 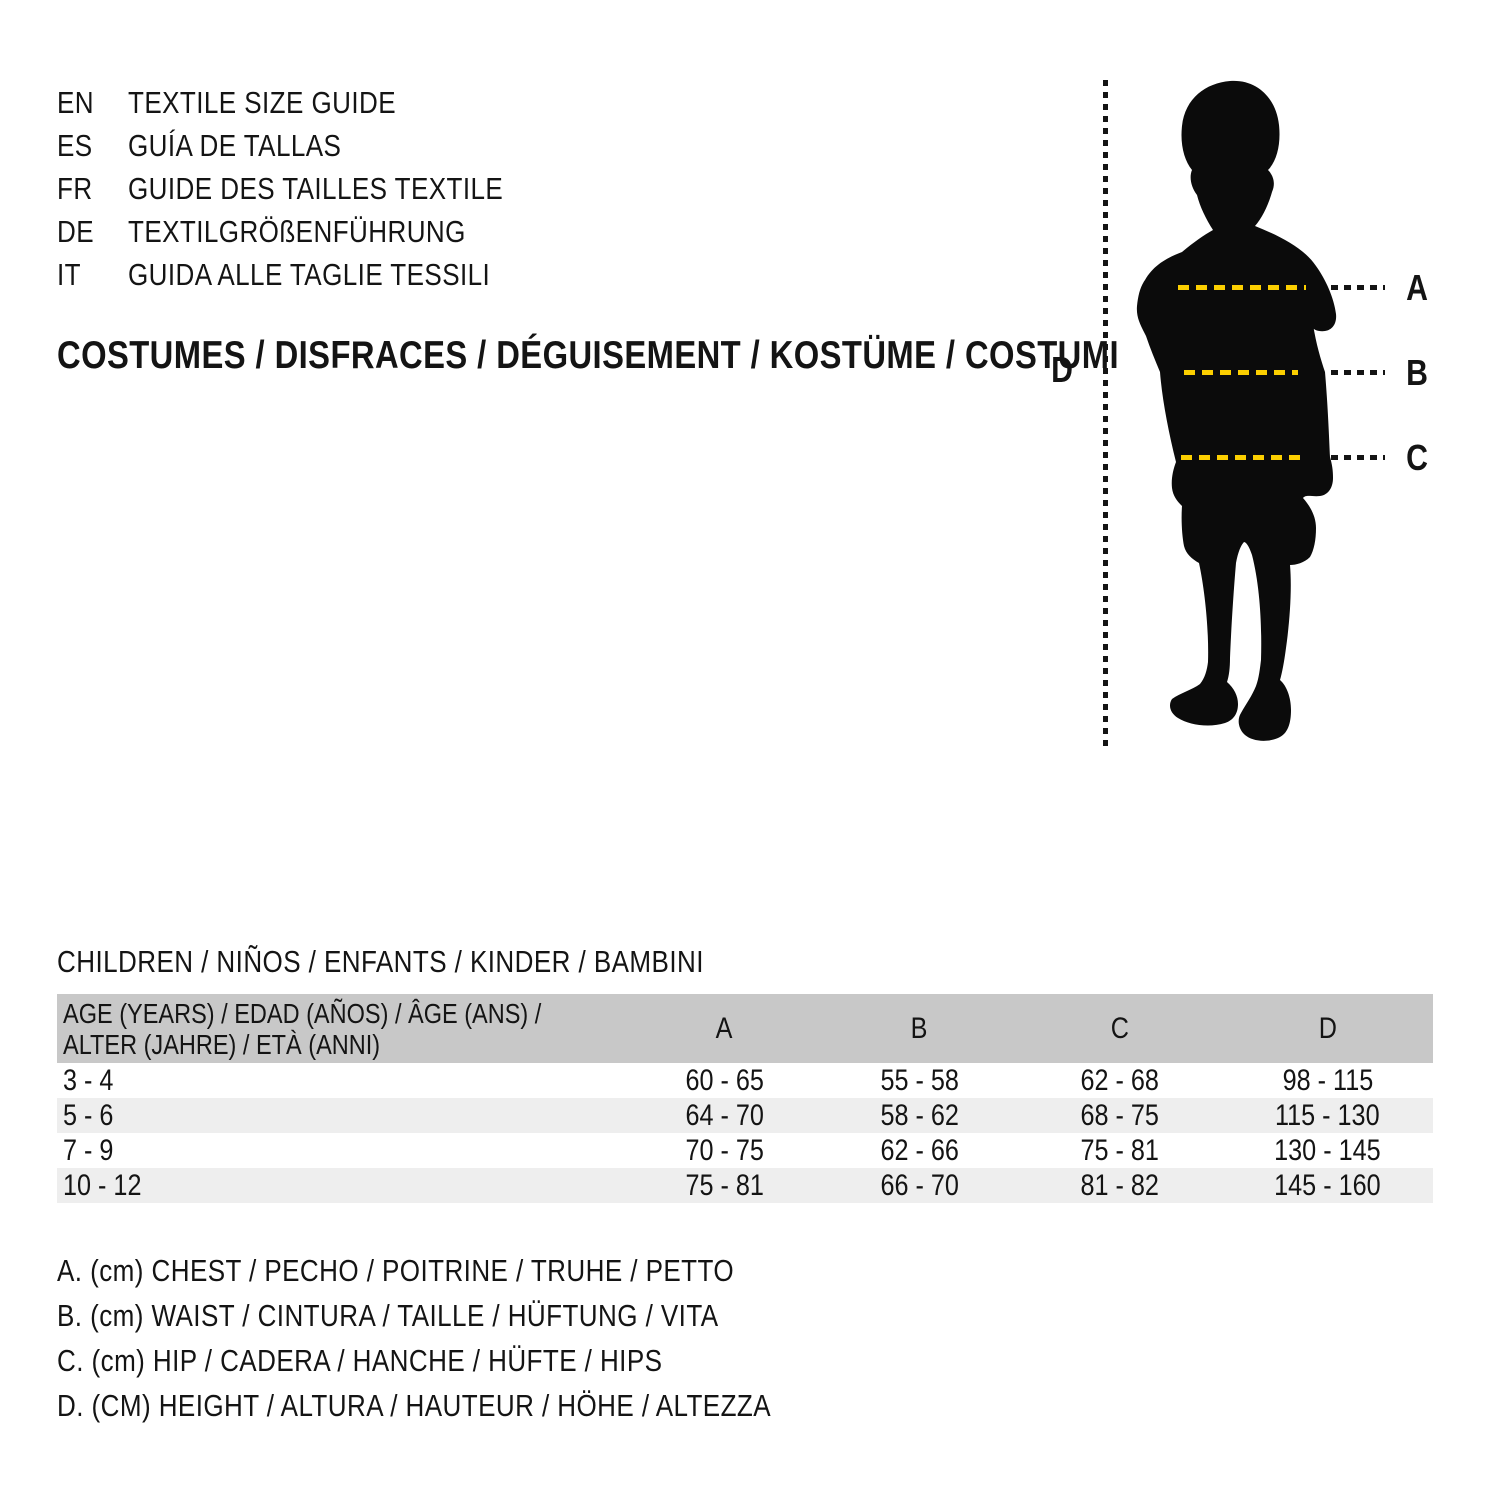 What do you see at coordinates (1358, 372) in the screenshot?
I see `waist-leader-dash` at bounding box center [1358, 372].